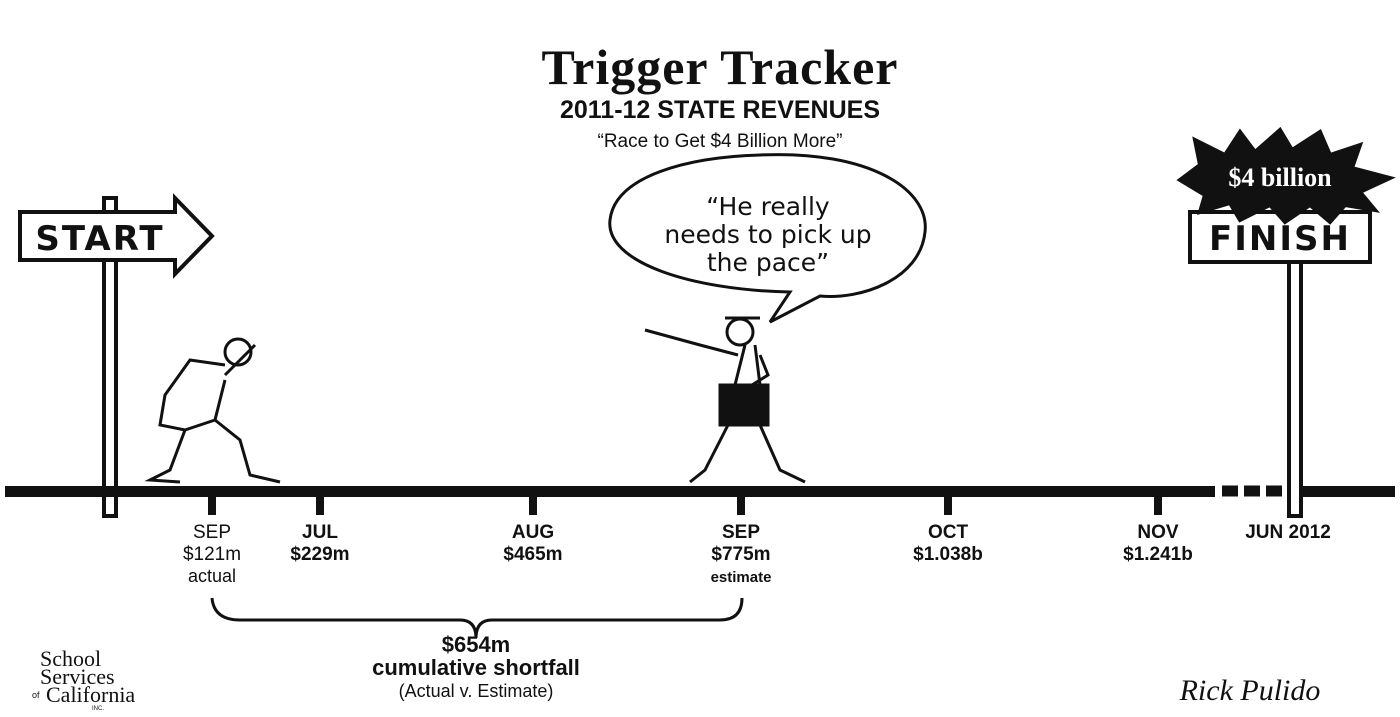 This screenshot has height=717, width=1400. Describe the element at coordinates (720, 141) in the screenshot. I see `tagline: “Race to Get $4 Billion More”` at that location.